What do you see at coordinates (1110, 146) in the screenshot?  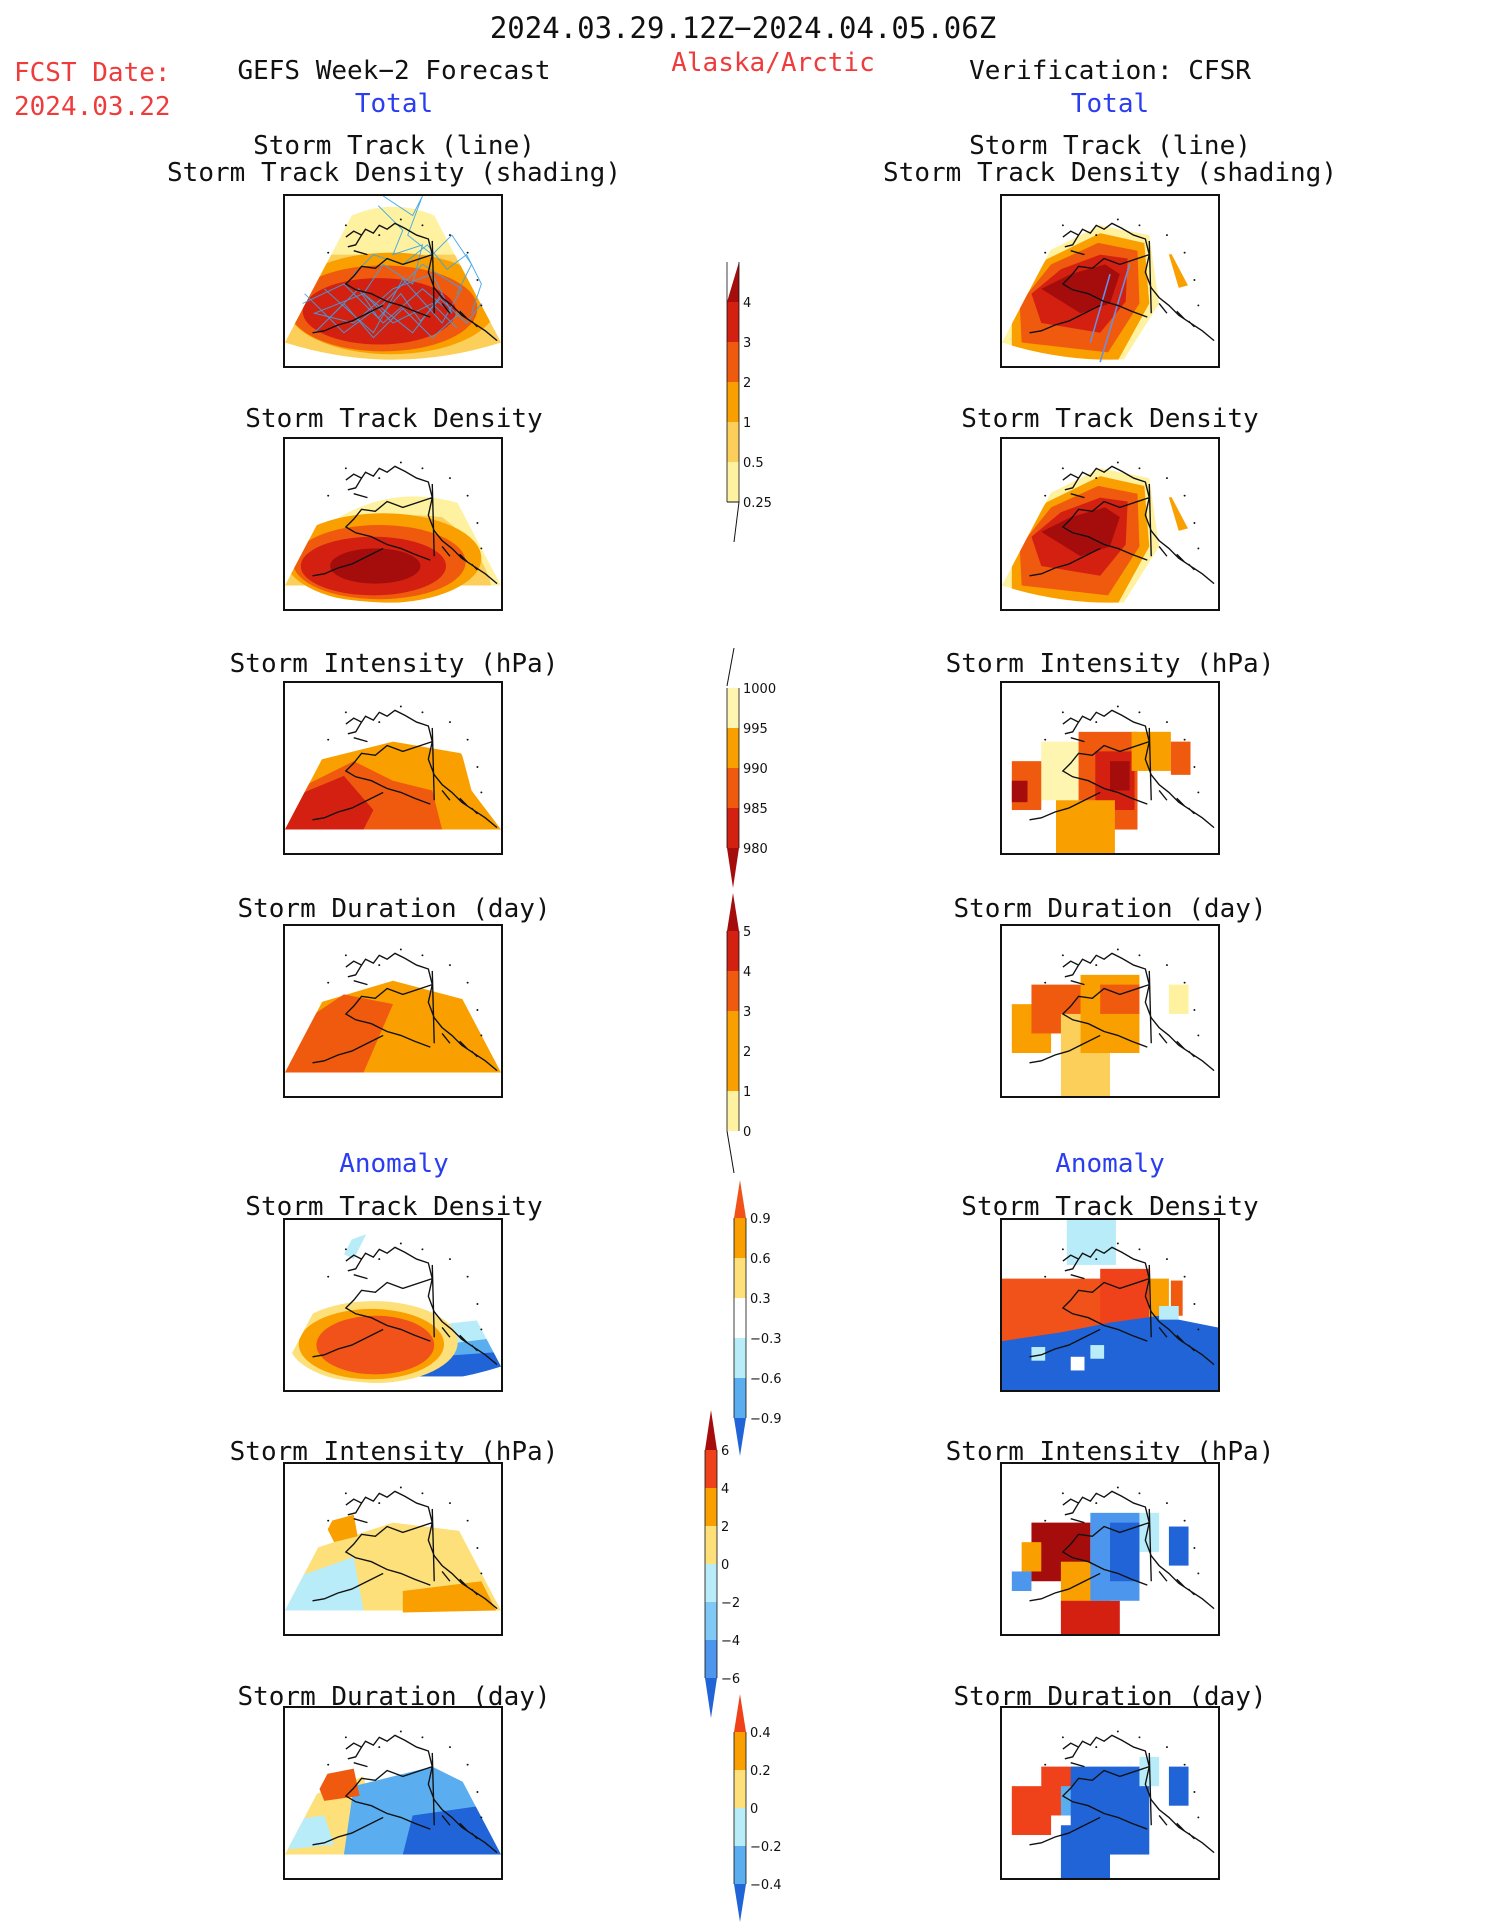 I see `right-track-title-1: Storm Track (line)` at bounding box center [1110, 146].